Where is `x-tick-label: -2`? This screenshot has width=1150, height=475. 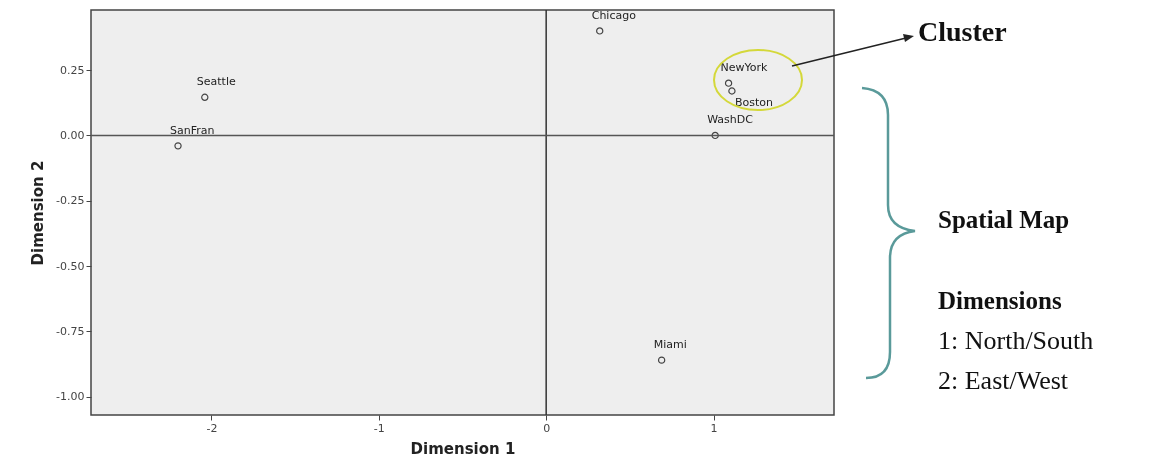 x-tick-label: -2 is located at coordinates (212, 428).